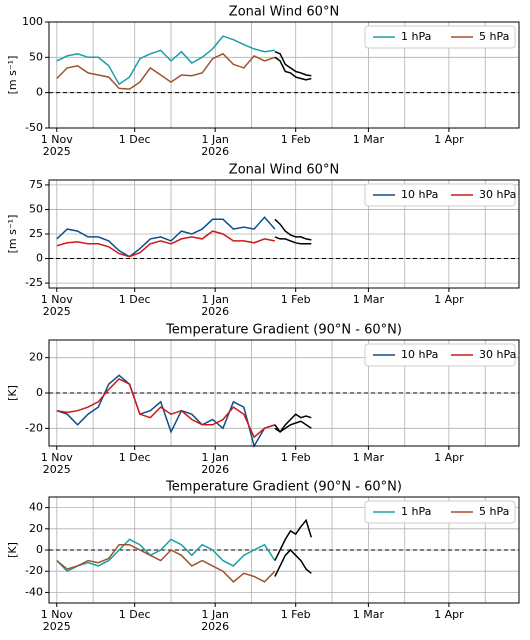 This screenshot has height=640, width=530. What do you see at coordinates (34, 282) in the screenshot?
I see `y-tick-label: -25` at bounding box center [34, 282].